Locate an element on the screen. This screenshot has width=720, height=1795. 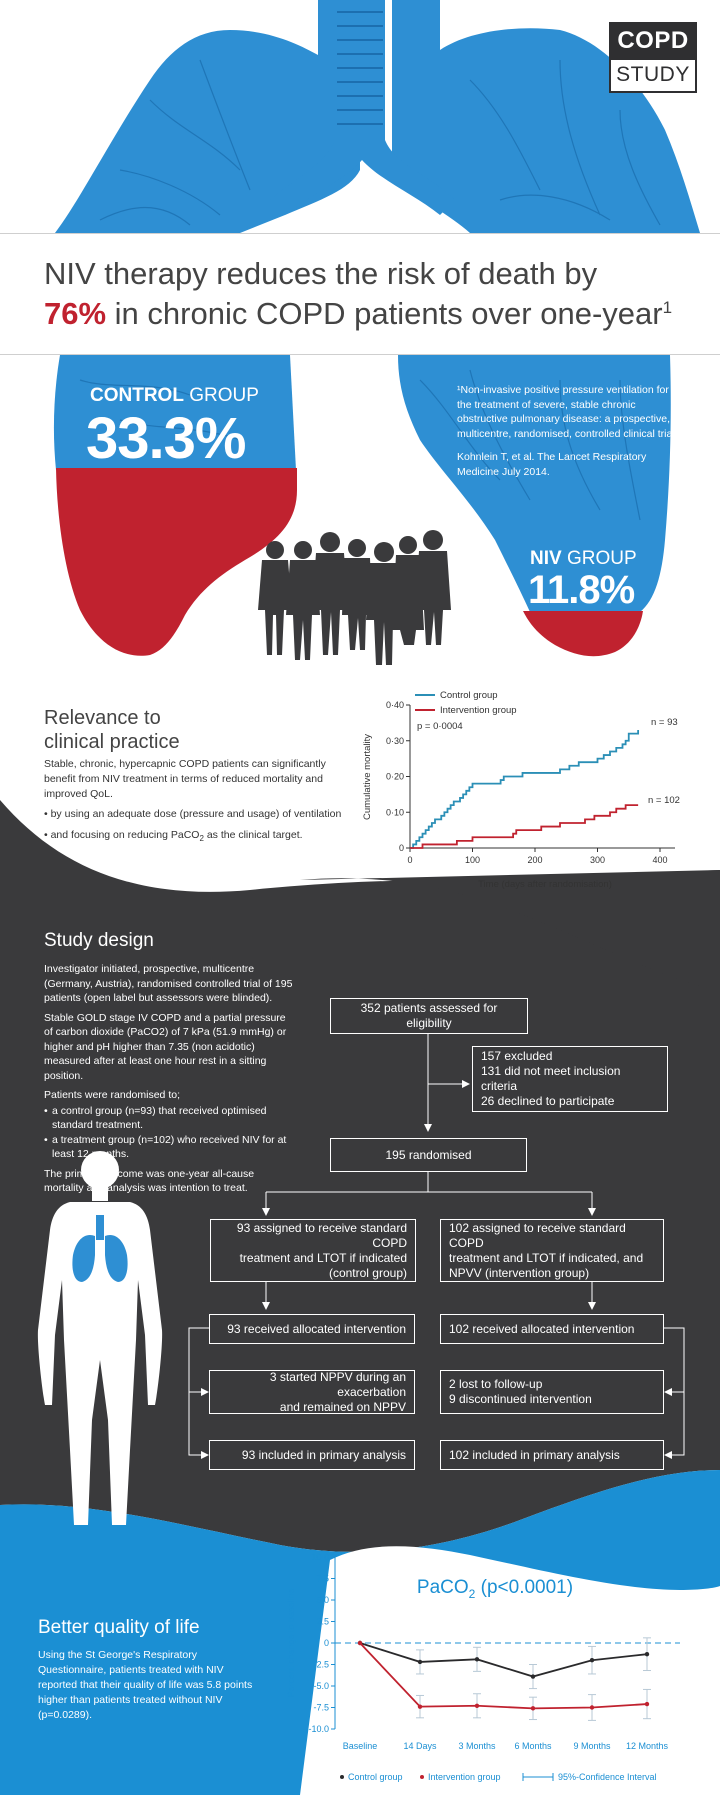
paco2-y-tick-label: 0 is located at coordinates (326, 1643).